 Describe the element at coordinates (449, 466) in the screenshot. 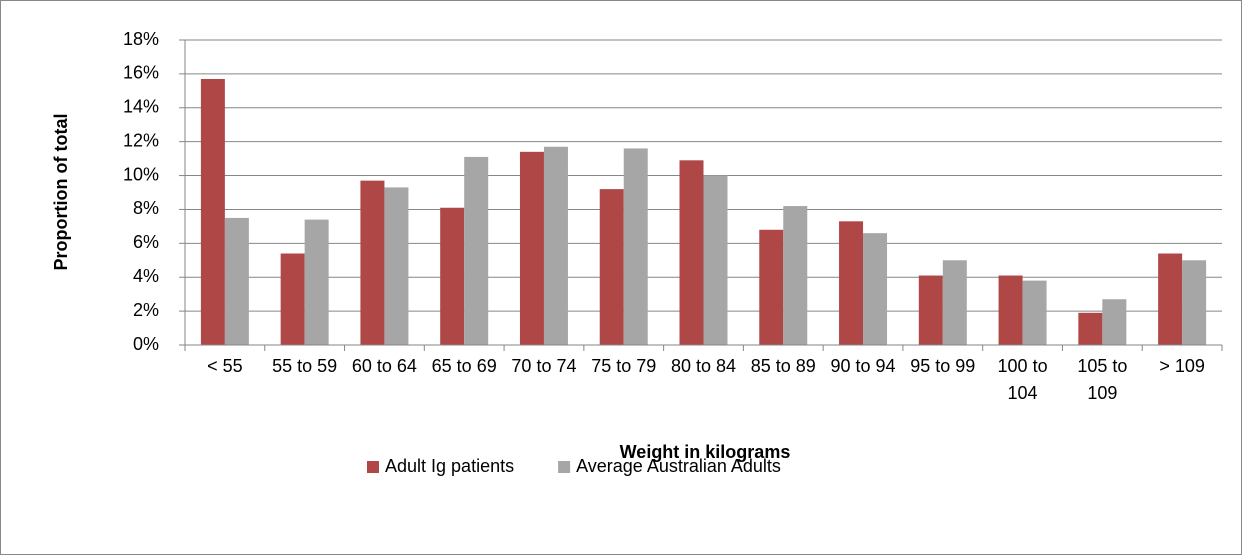

I see `legend-label: Adult Ig patients` at that location.